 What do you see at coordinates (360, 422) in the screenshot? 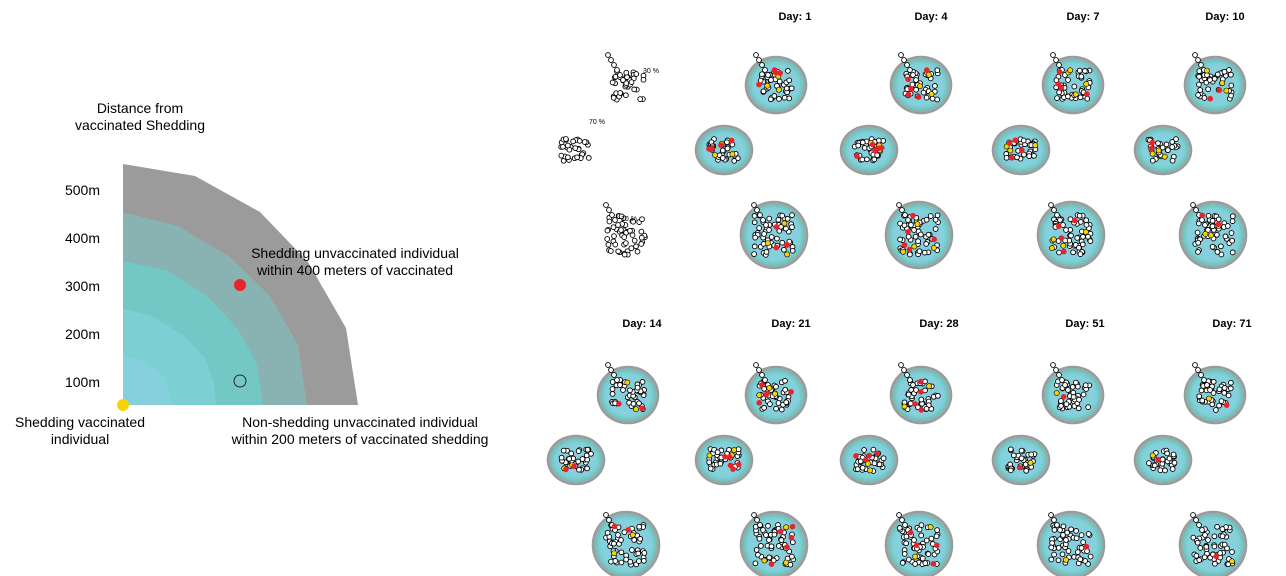
I see `nonshedding-line1: Non-shedding unvaccinated individual` at bounding box center [360, 422].